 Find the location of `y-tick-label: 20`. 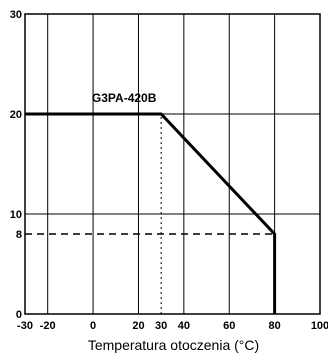

y-tick-label: 20 is located at coordinates (16, 115).